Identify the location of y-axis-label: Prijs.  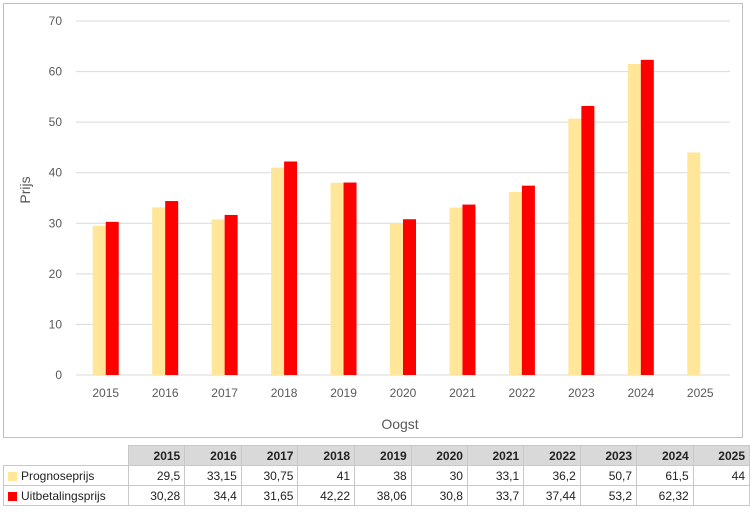
(25, 189).